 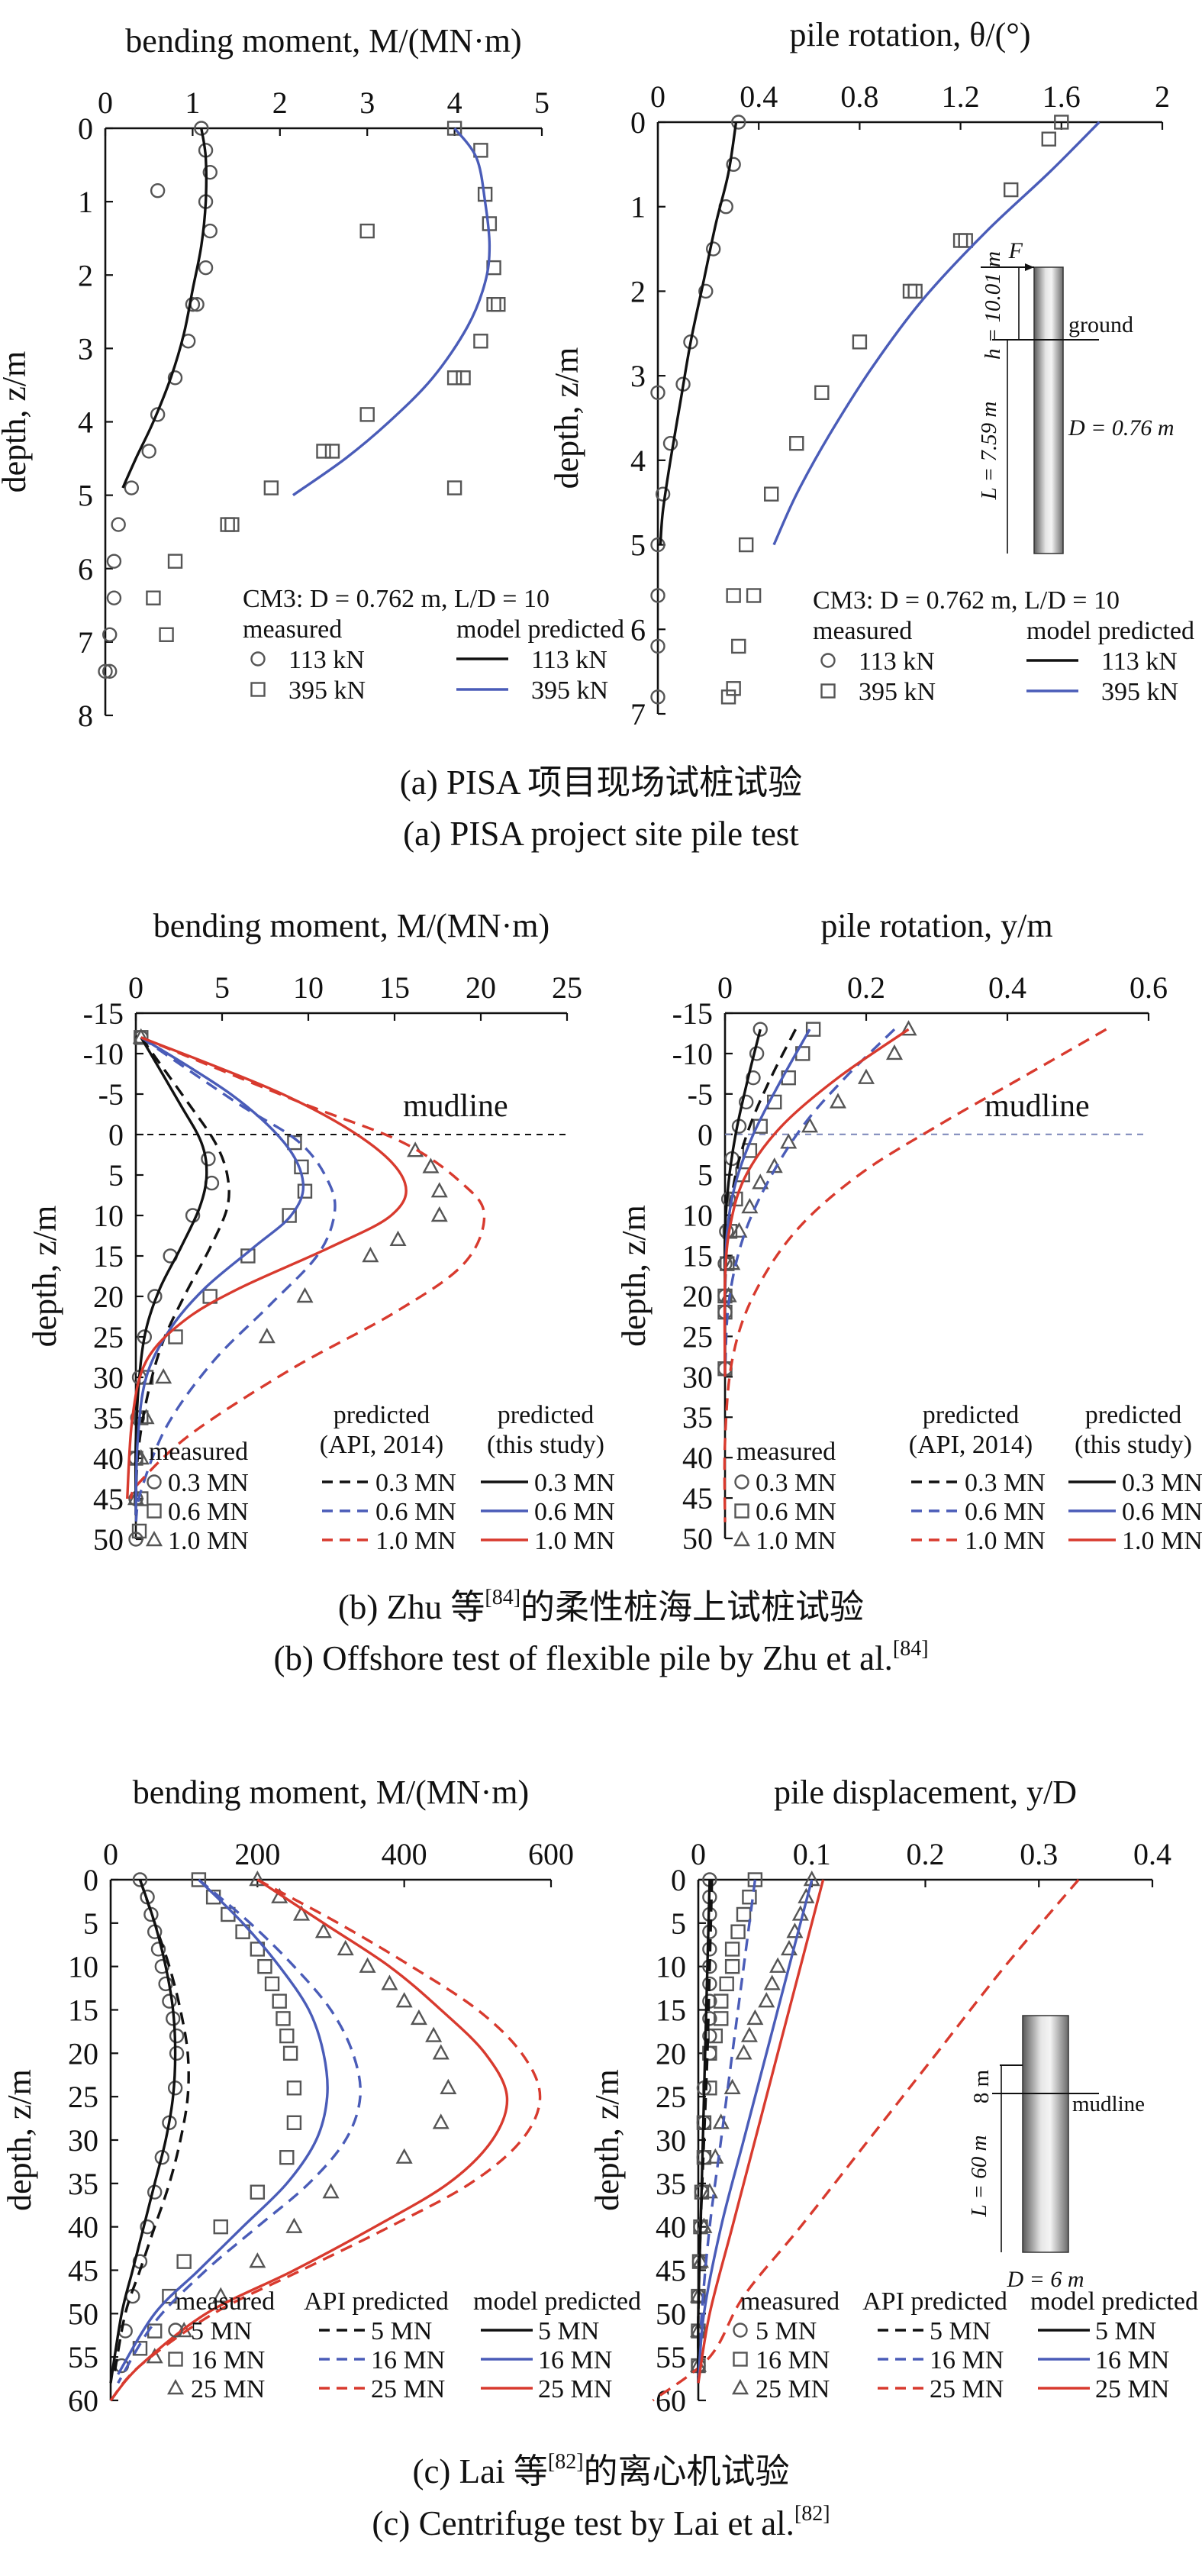 I want to click on caption-a-en-text: (a) PISA project site pile test, so click(x=601, y=834).